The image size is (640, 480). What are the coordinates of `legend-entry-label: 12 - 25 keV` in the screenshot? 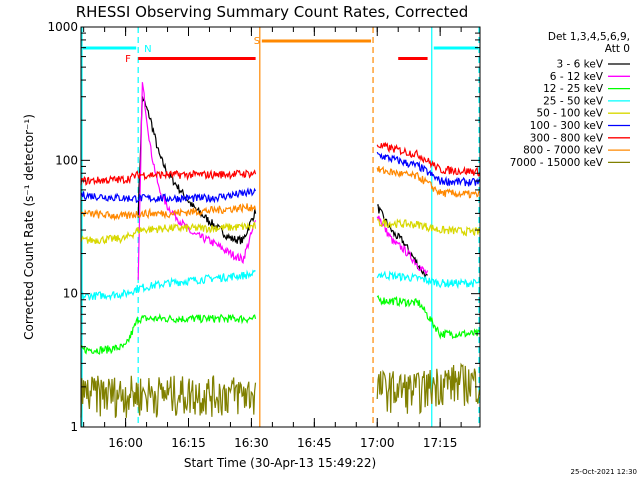 It's located at (573, 89).